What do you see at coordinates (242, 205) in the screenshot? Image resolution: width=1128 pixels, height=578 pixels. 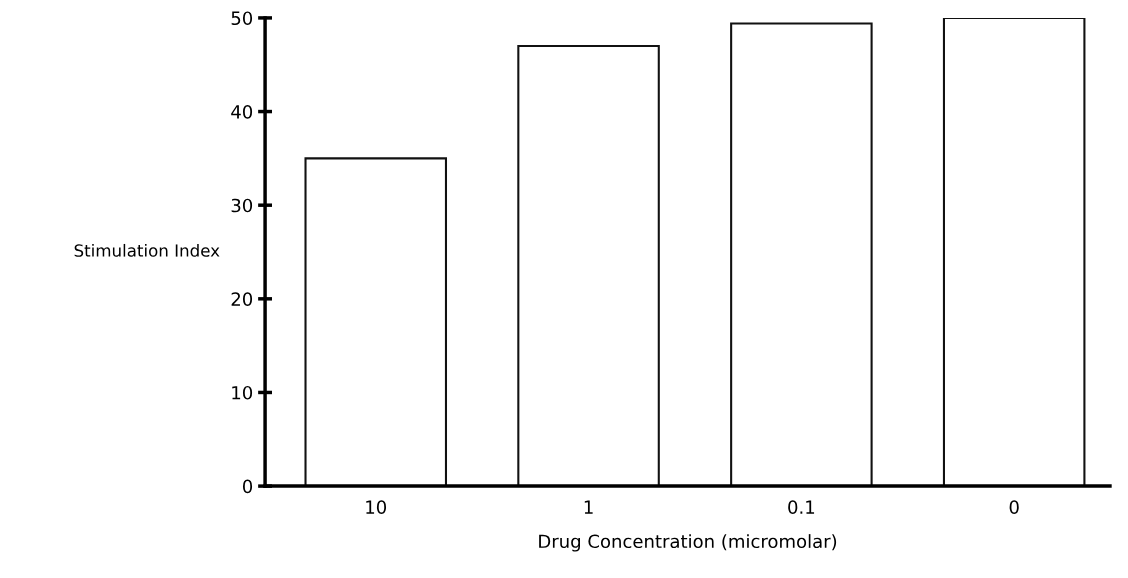 I see `y-tick-label: 30` at bounding box center [242, 205].